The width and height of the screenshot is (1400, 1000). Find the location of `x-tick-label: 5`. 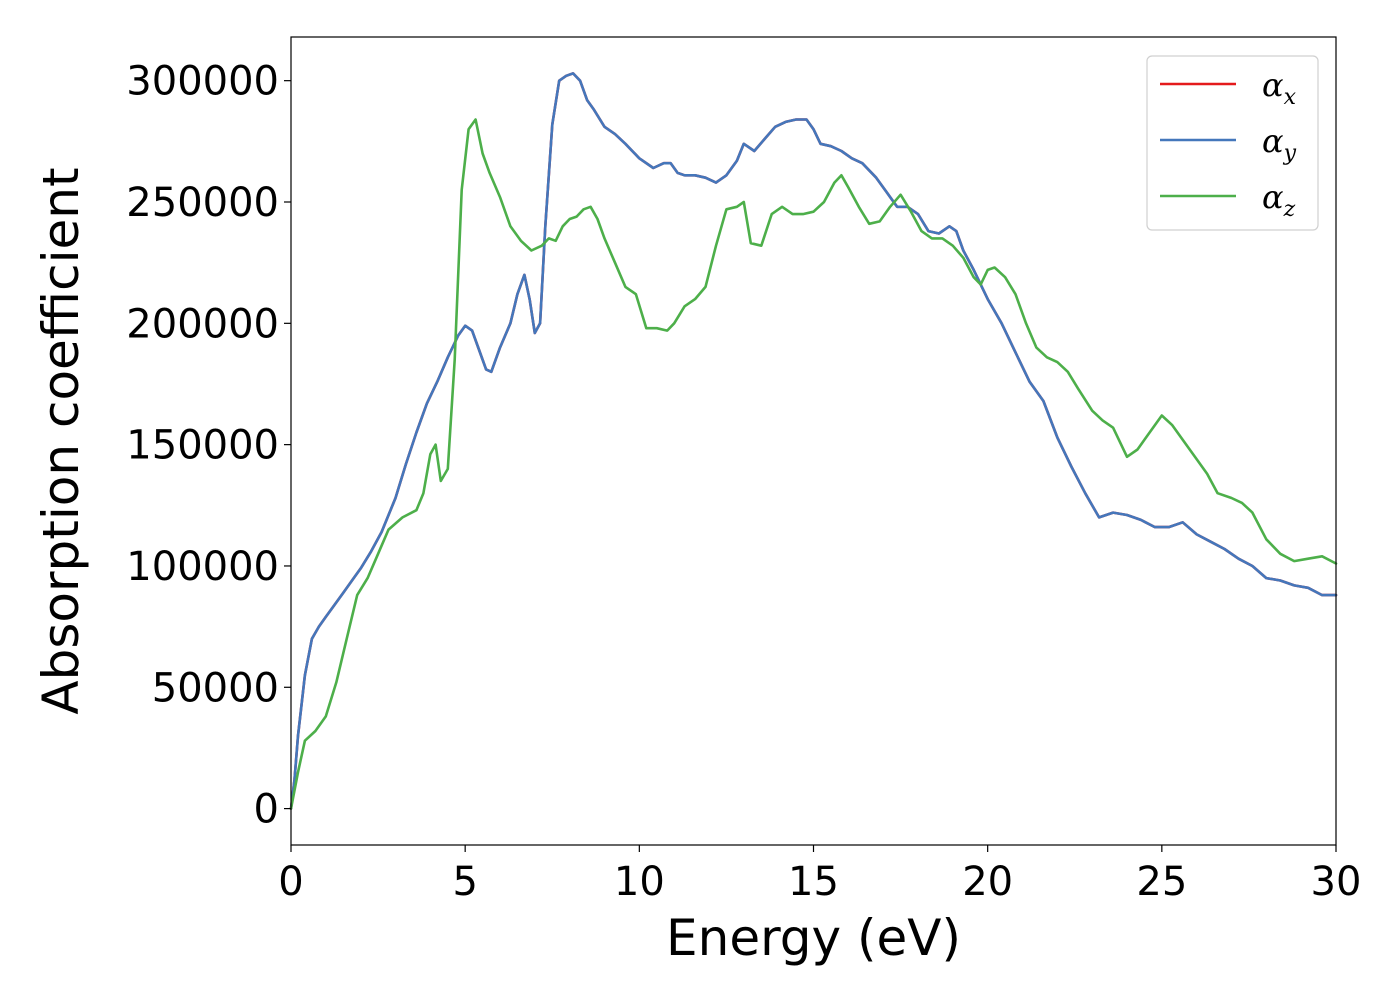

x-tick-label: 5 is located at coordinates (464, 882).